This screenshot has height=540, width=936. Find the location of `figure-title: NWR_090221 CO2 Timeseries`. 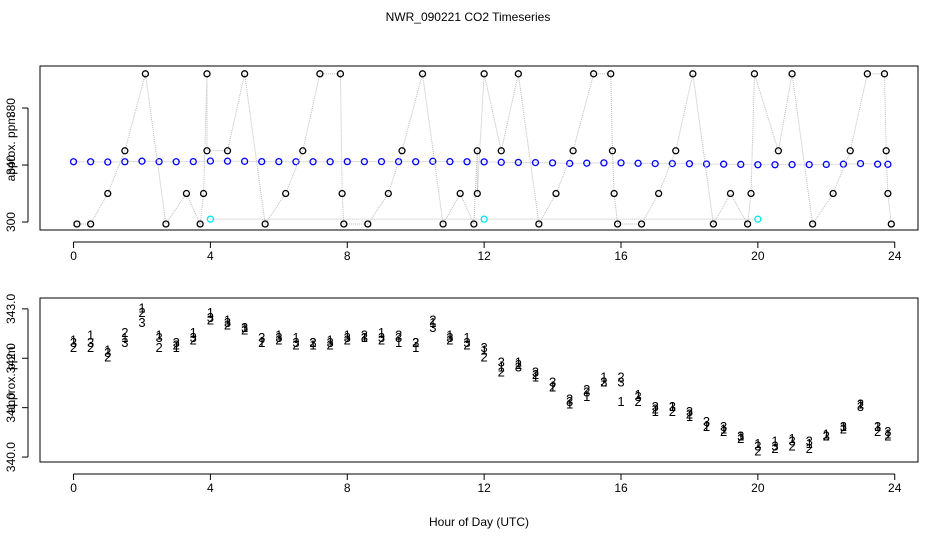

figure-title: NWR_090221 CO2 Timeseries is located at coordinates (468, 17).